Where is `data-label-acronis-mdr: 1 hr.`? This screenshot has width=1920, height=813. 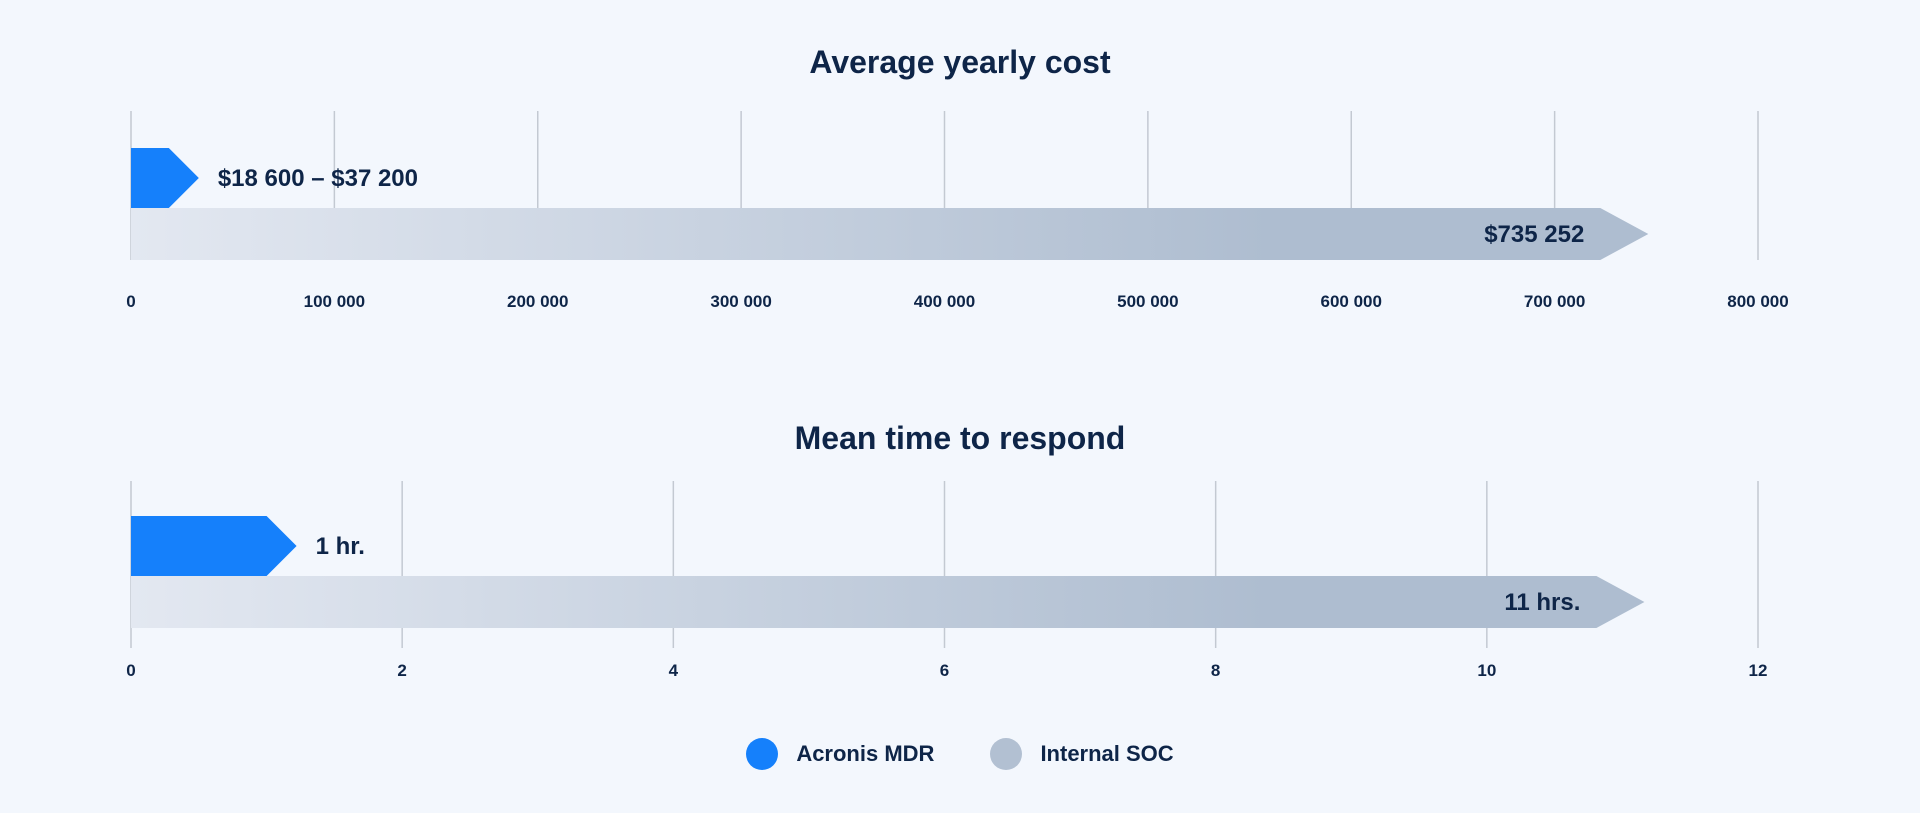 data-label-acronis-mdr: 1 hr. is located at coordinates (340, 546).